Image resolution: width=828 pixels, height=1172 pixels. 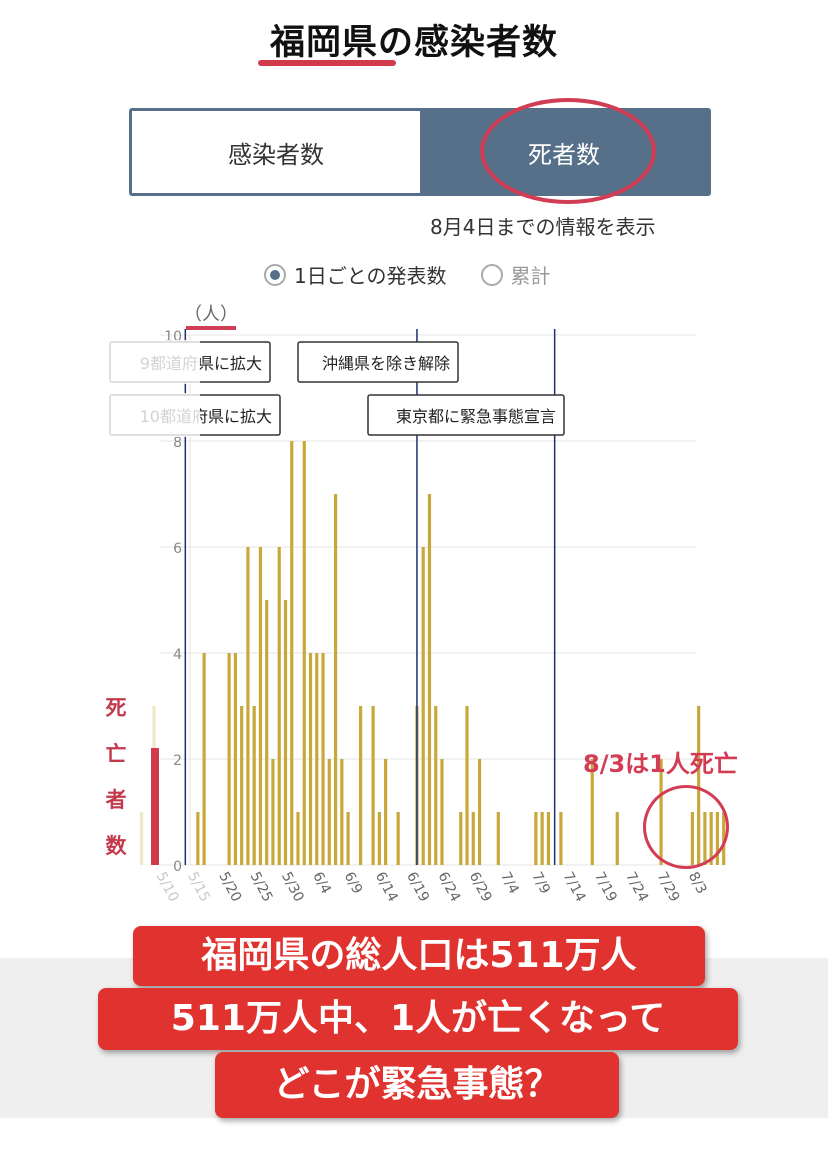 I want to click on y-label-underline, so click(x=211, y=328).